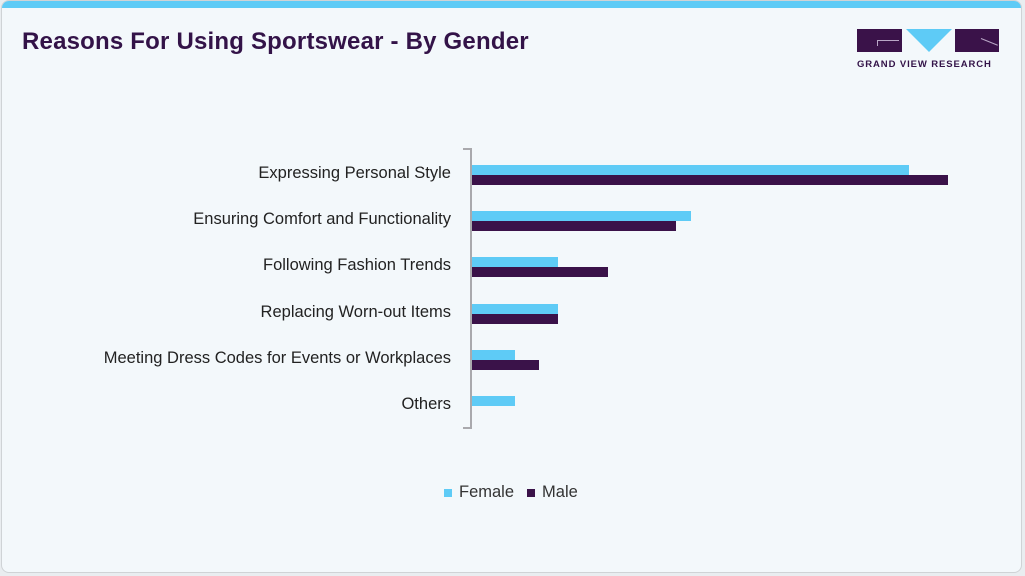  Describe the element at coordinates (467, 428) in the screenshot. I see `axis-tick-bottom` at that location.